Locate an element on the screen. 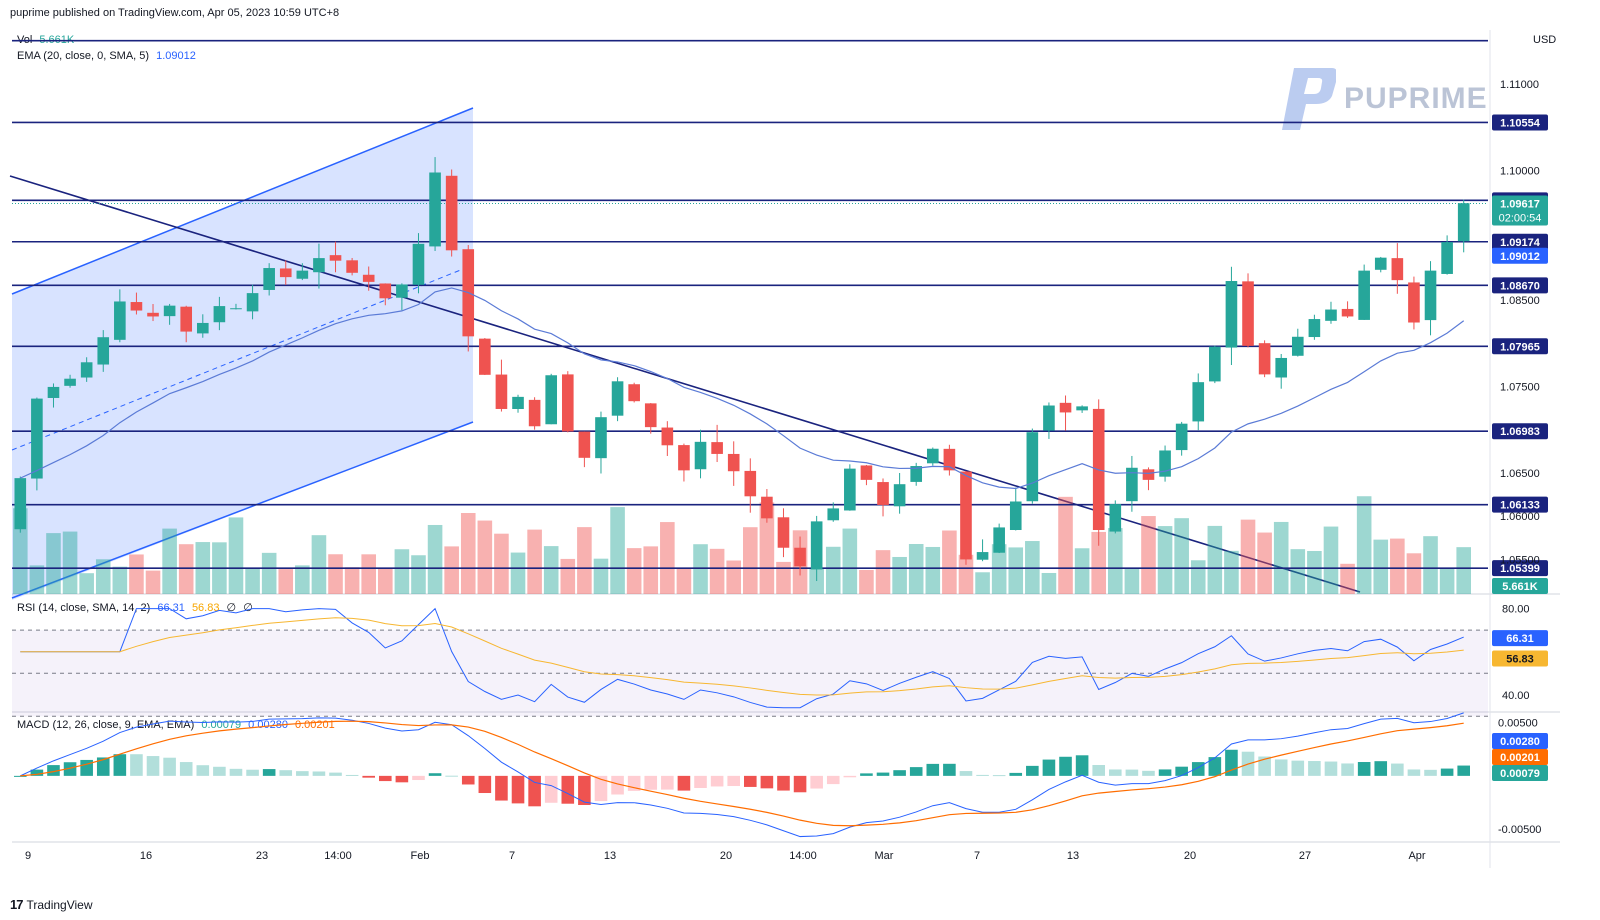 Image resolution: width=1600 pixels, height=920 pixels. level-label: 1.09174 is located at coordinates (1520, 243).